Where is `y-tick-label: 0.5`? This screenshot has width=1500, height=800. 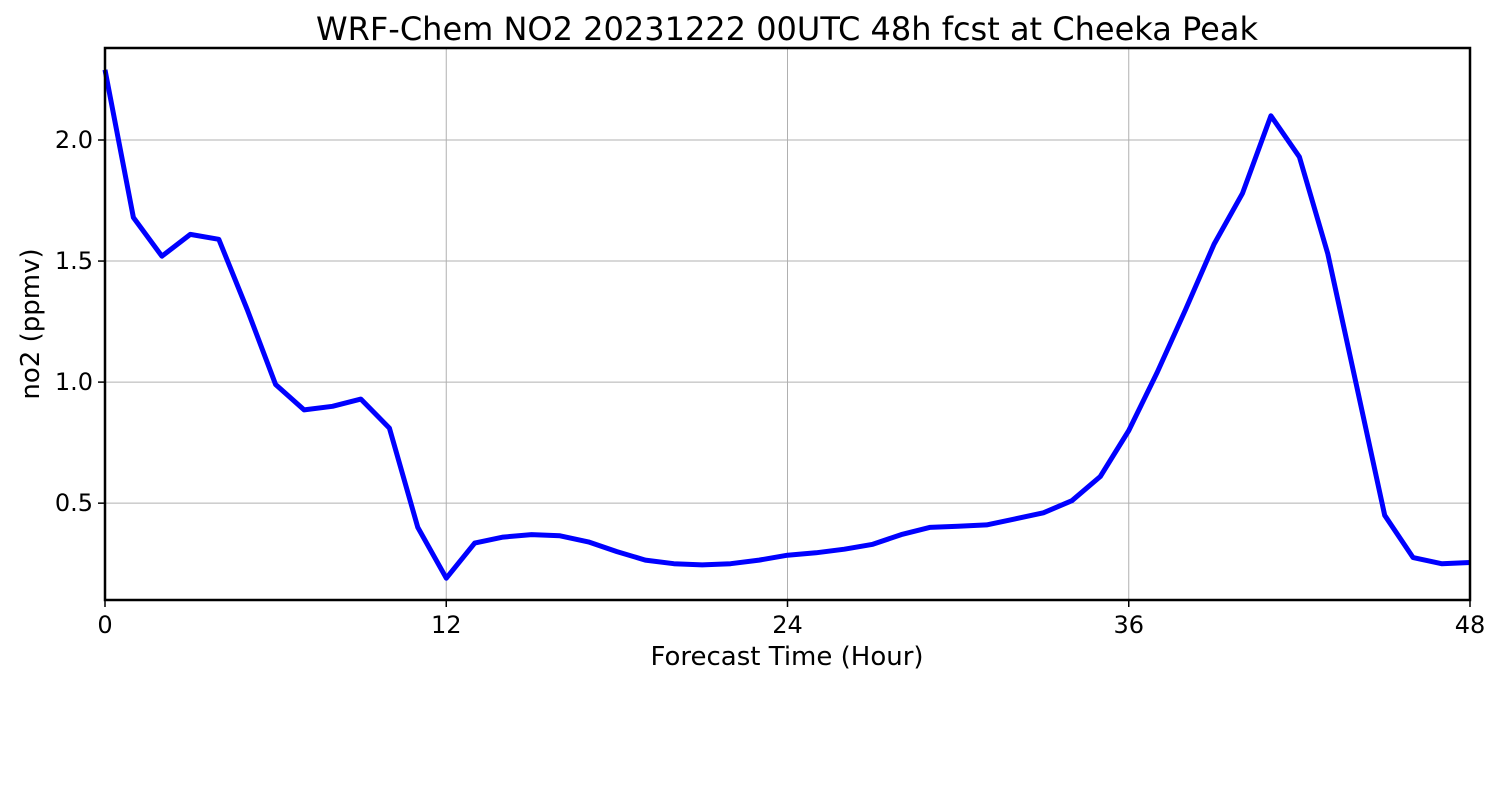 y-tick-label: 0.5 is located at coordinates (74, 503).